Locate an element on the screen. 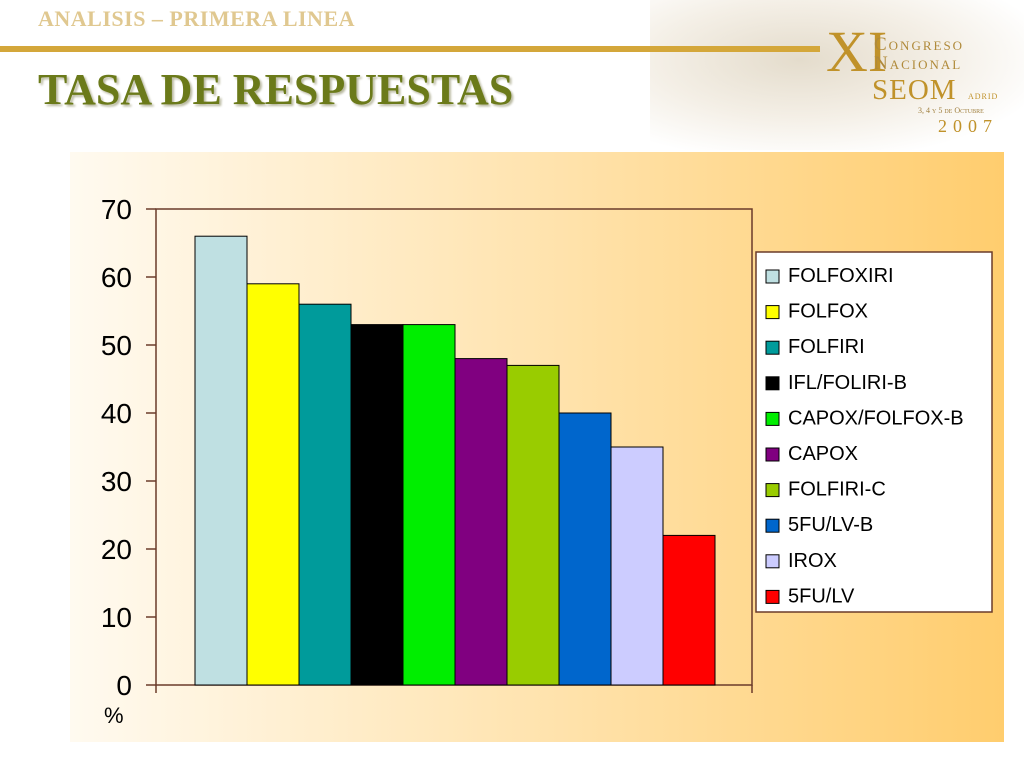 The image size is (1024, 768). logo-nacional: Nacional is located at coordinates (918, 63).